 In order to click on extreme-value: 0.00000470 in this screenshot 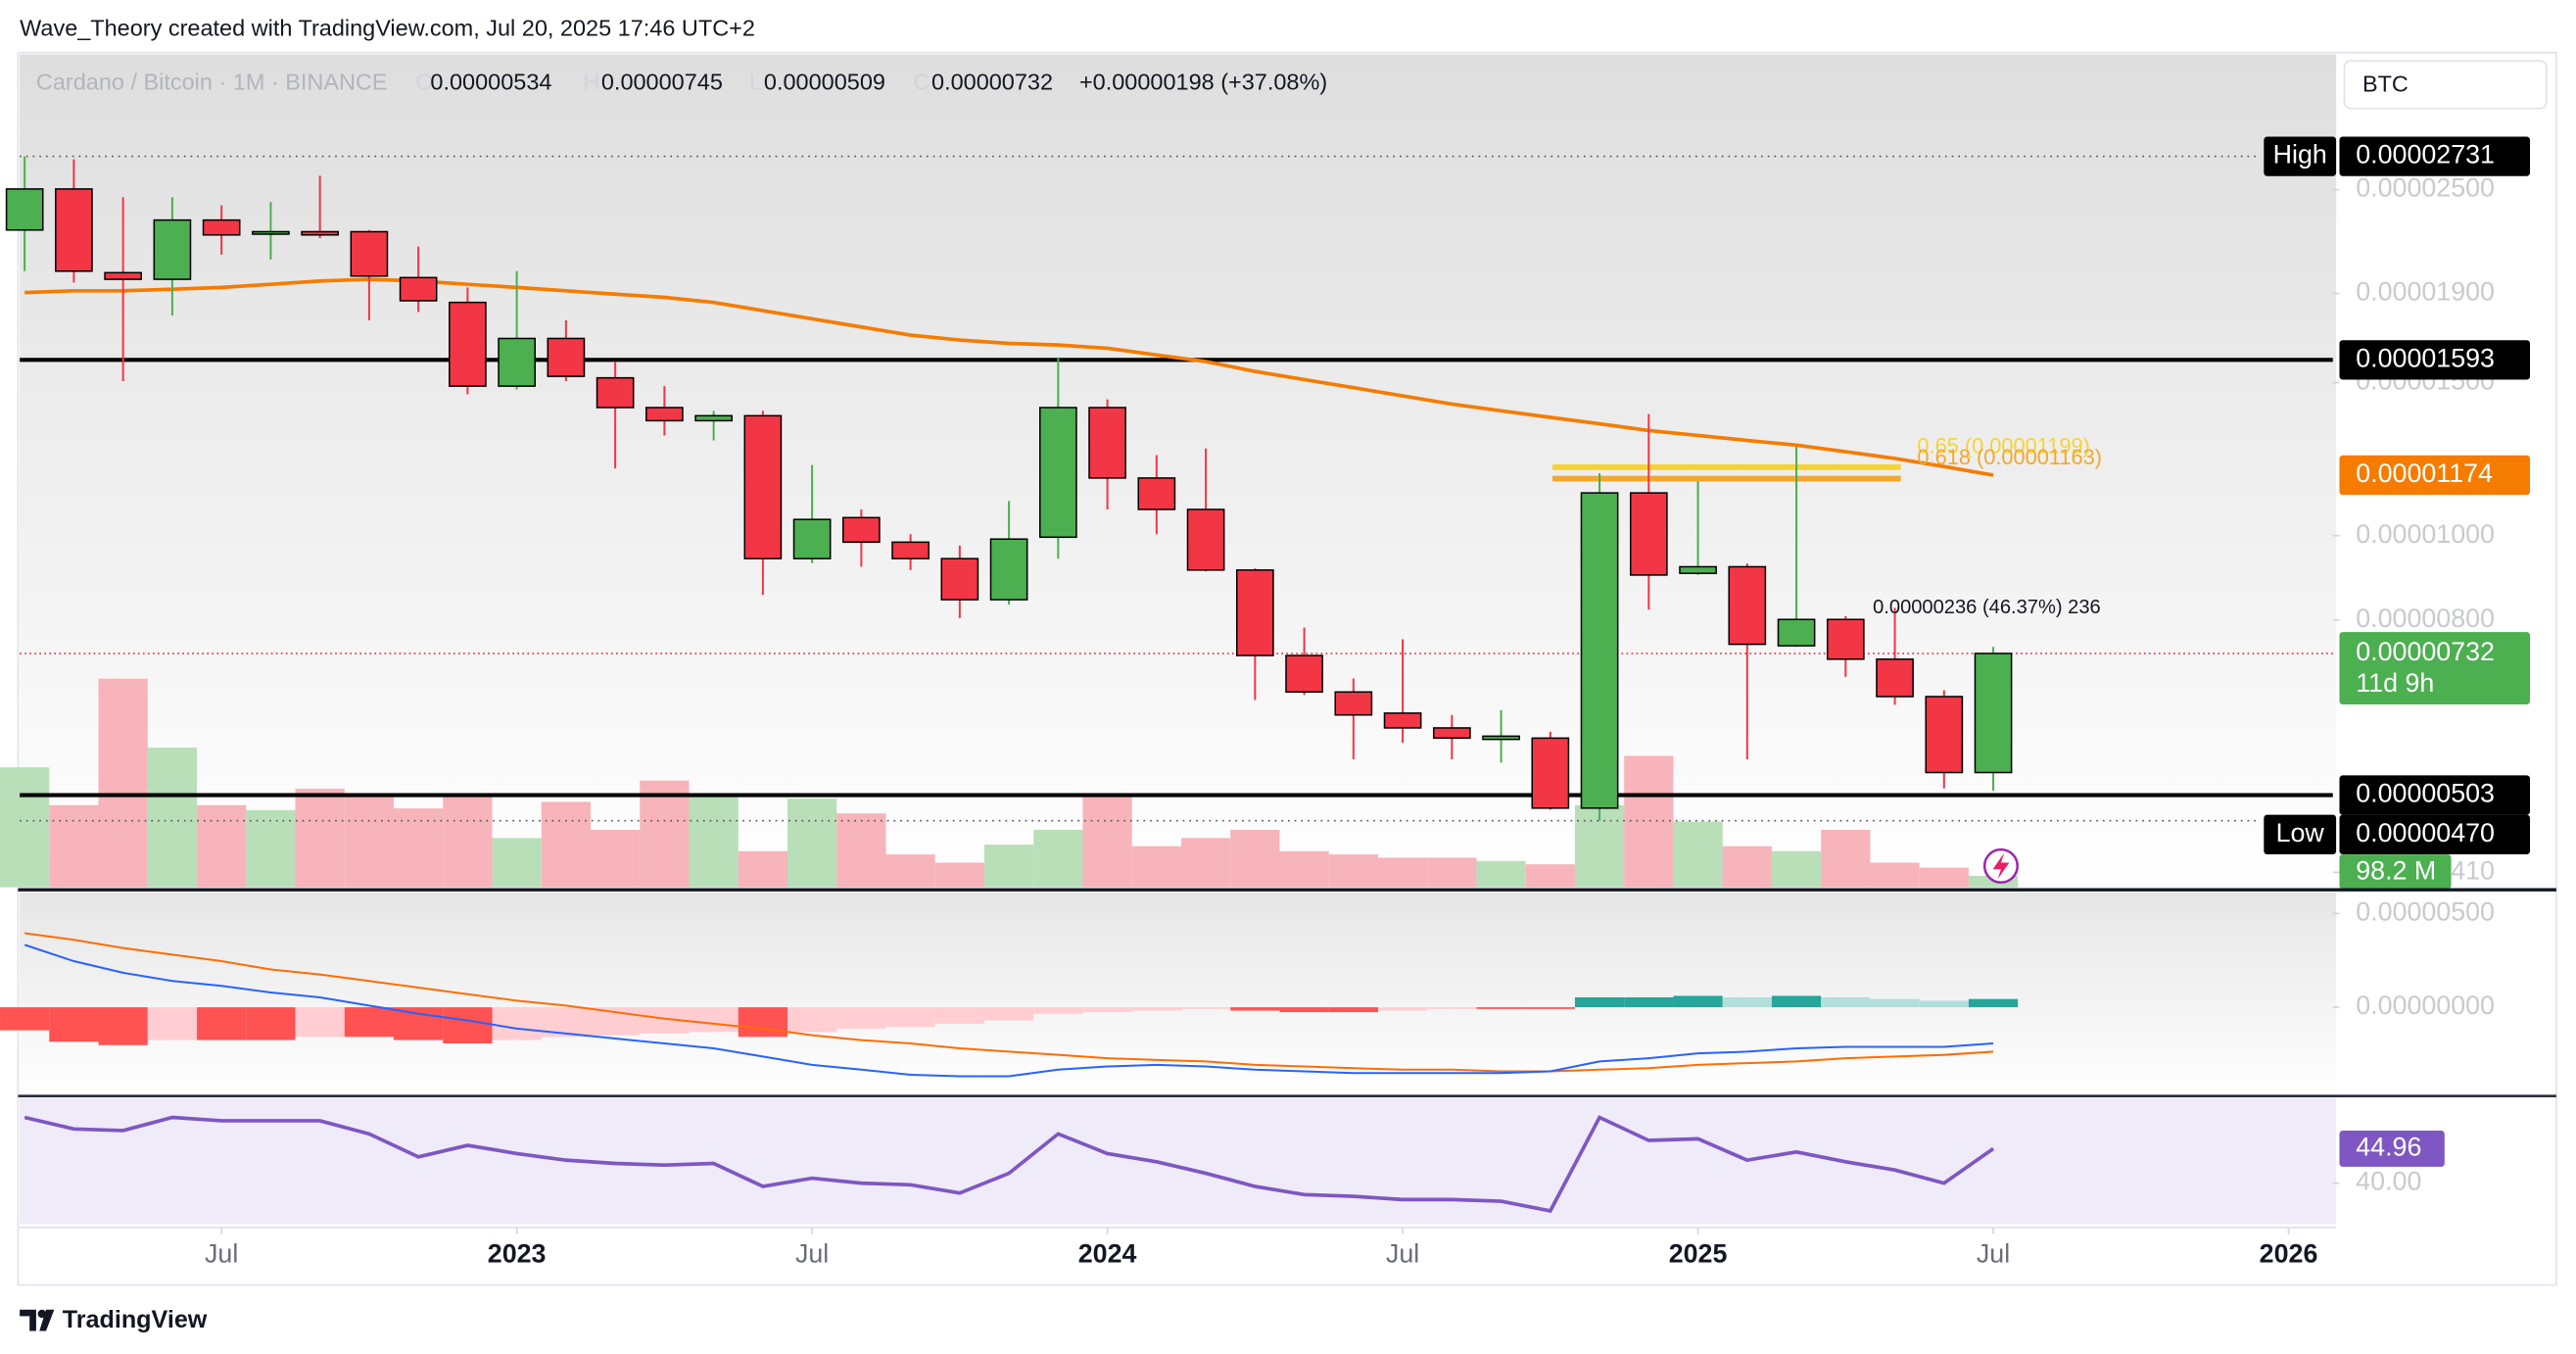, I will do `click(2425, 832)`.